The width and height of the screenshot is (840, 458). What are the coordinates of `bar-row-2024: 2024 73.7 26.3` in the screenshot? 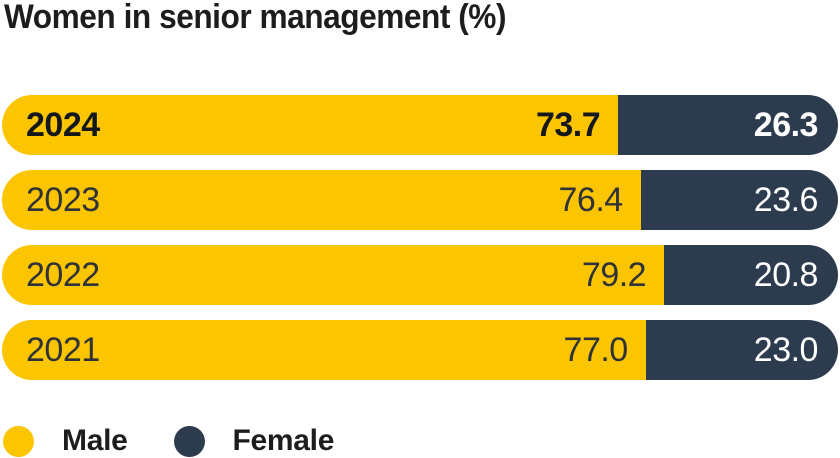 It's located at (420, 125).